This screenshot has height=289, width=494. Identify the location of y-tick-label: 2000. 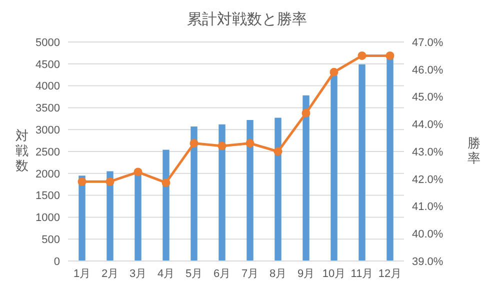
(48, 174).